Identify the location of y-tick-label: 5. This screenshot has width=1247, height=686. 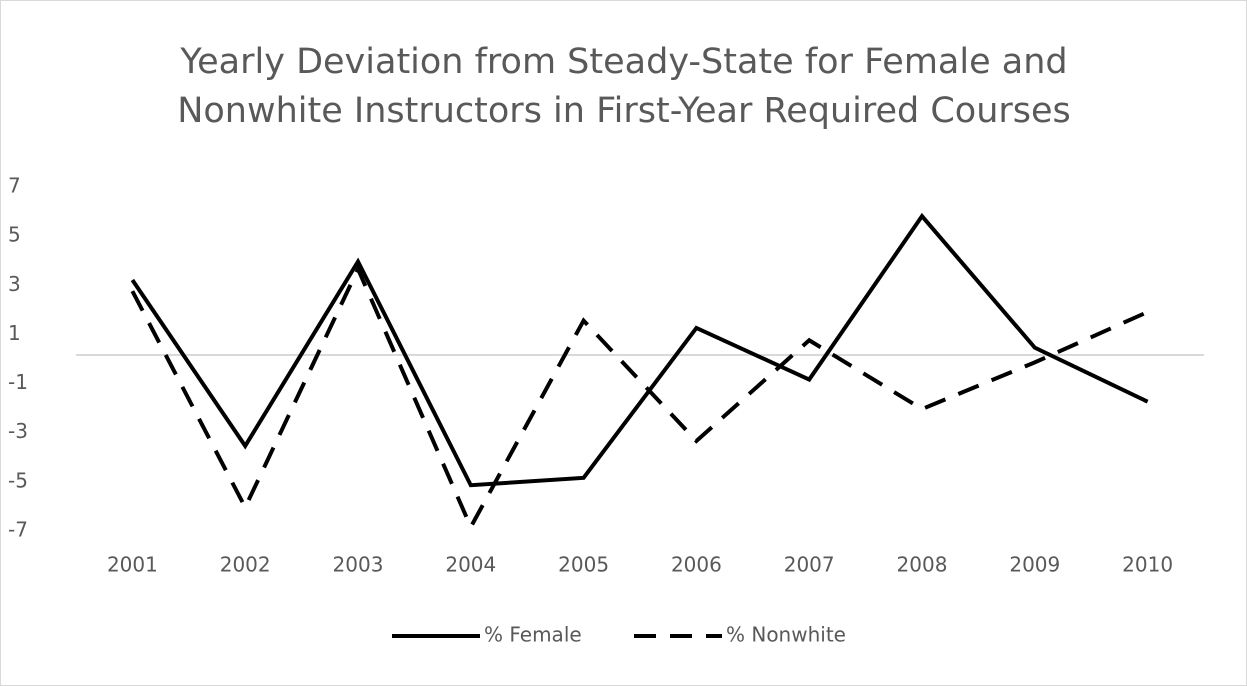
(14, 235).